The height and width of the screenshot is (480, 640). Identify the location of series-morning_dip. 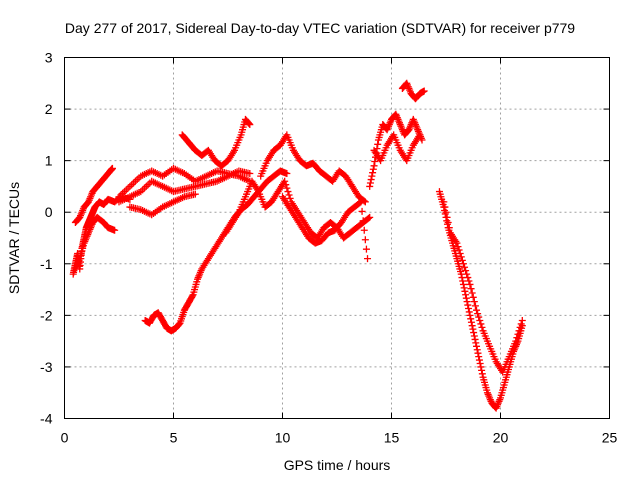
(216, 251).